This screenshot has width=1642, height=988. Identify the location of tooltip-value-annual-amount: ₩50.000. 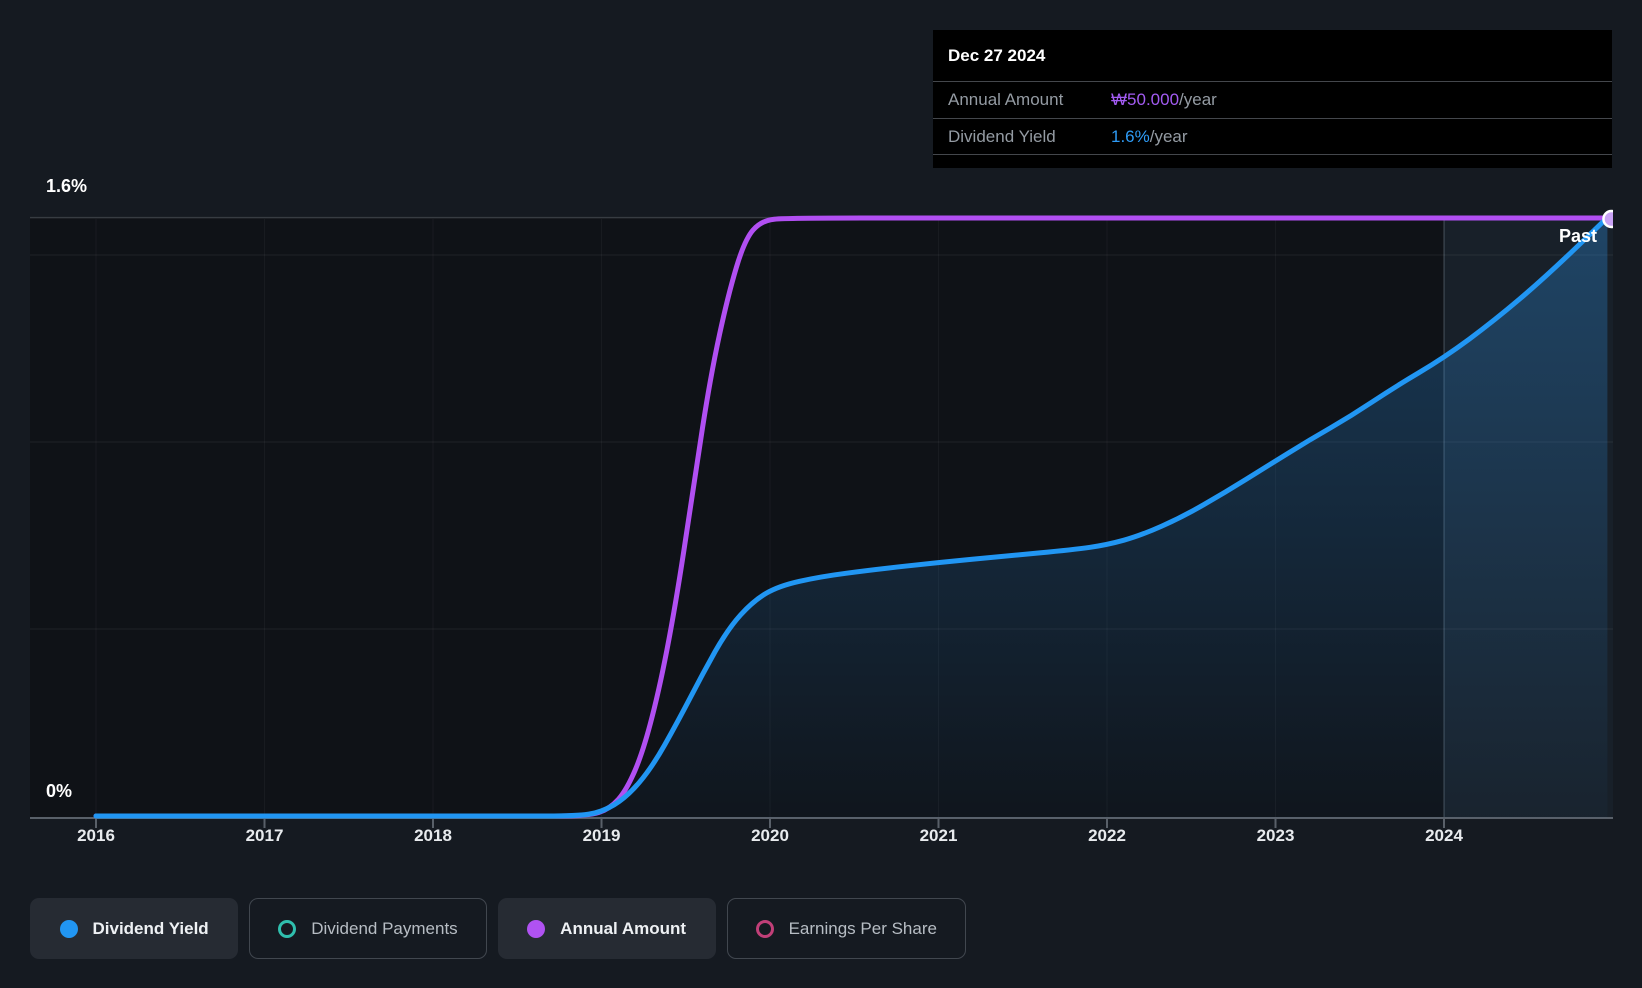
(1145, 99).